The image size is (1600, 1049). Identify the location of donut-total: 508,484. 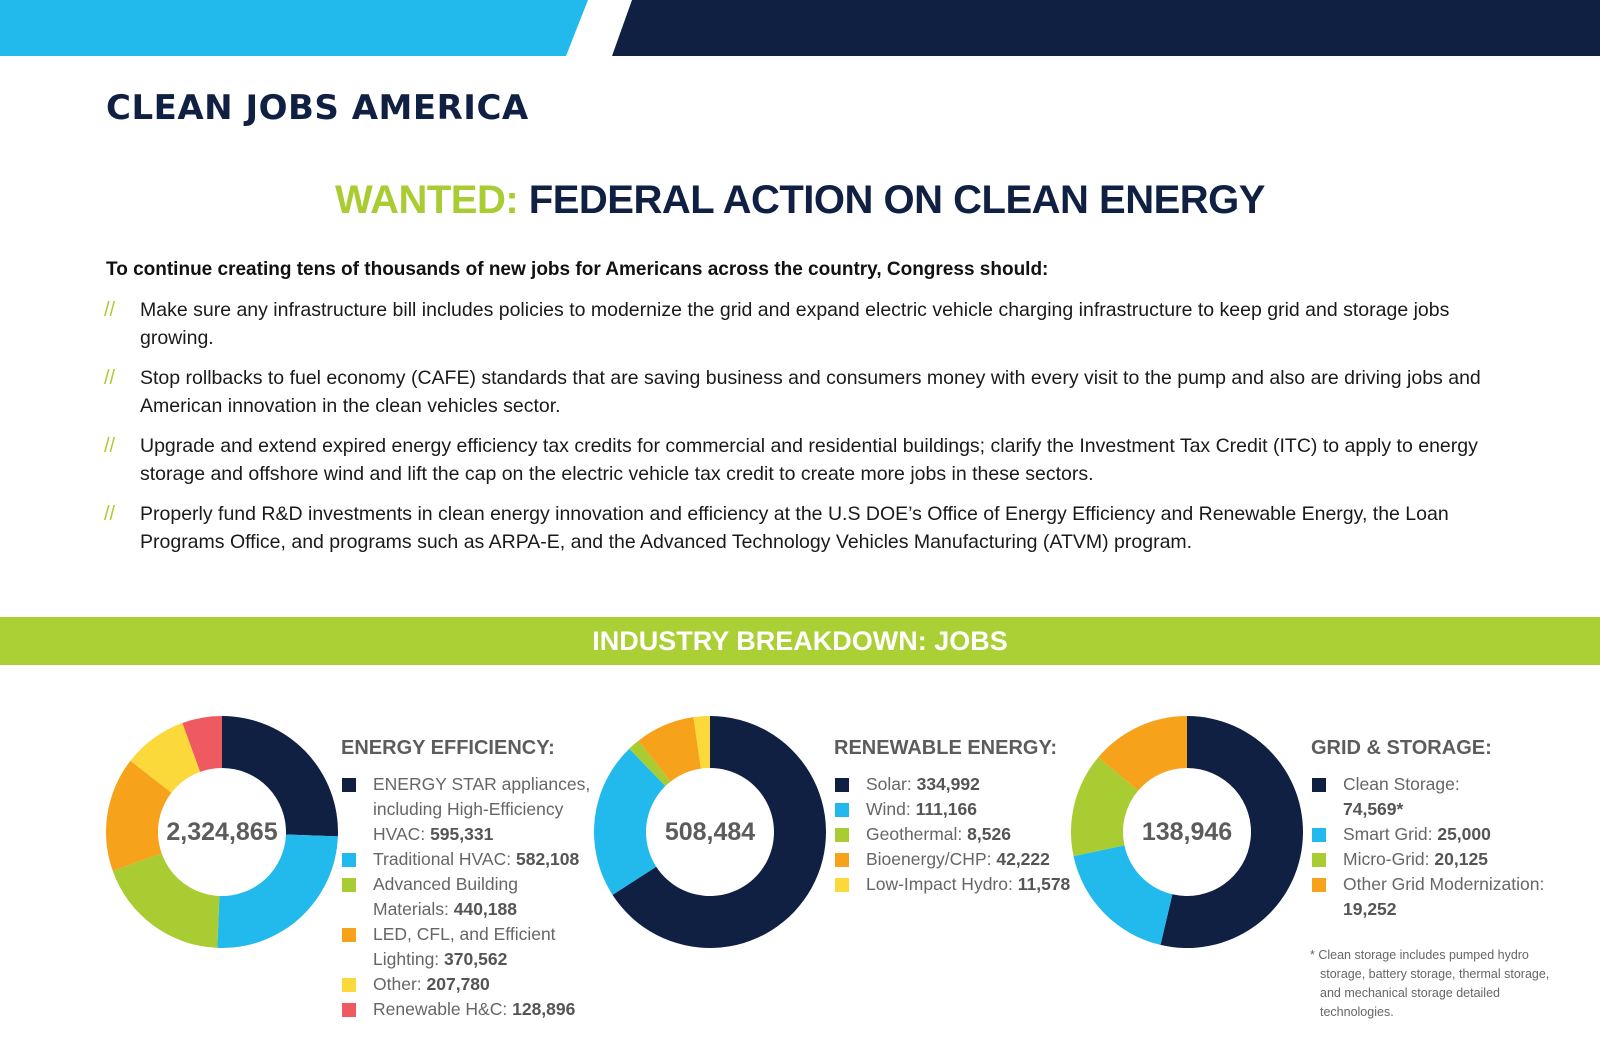
(710, 832).